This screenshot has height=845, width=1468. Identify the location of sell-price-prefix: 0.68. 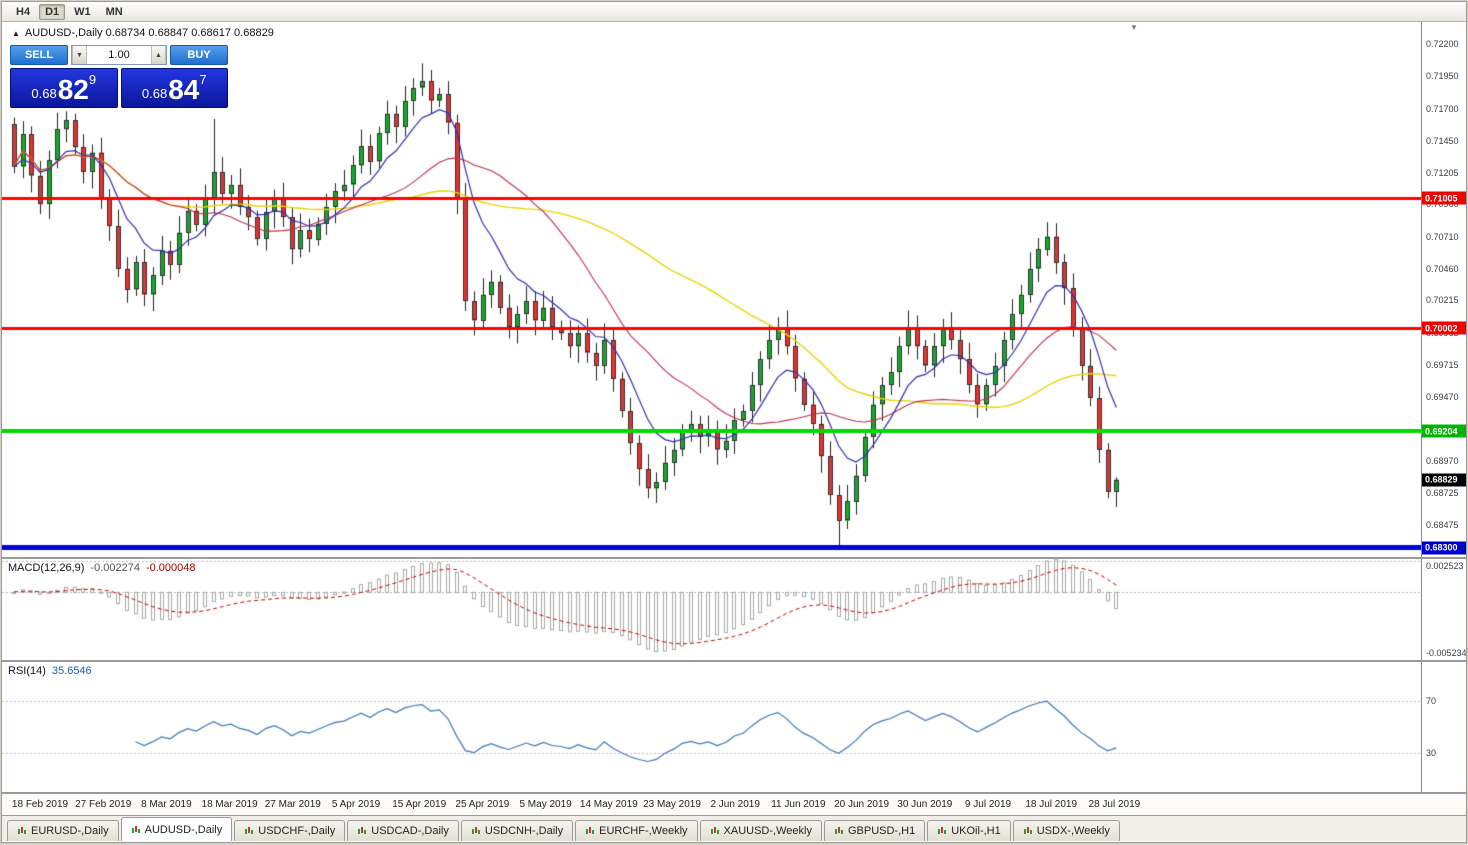
(44, 93).